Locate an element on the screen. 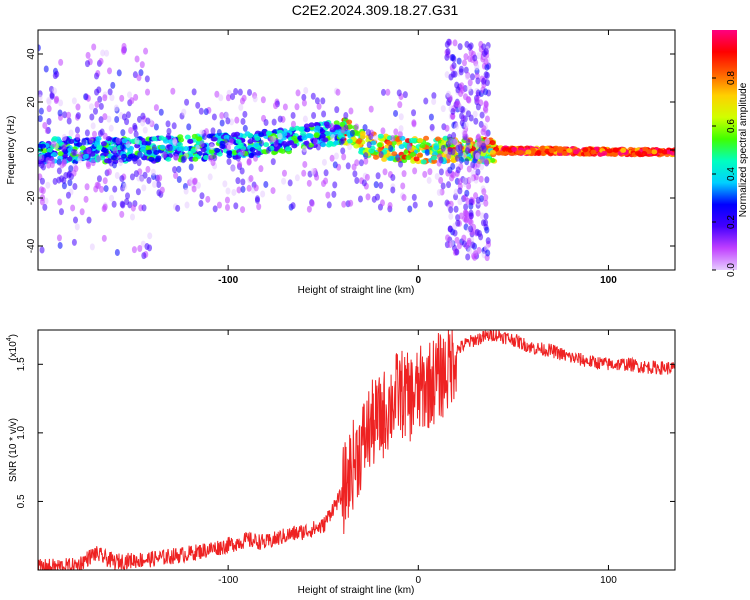 This screenshot has height=600, width=750. colorbar-gradient is located at coordinates (724, 150).